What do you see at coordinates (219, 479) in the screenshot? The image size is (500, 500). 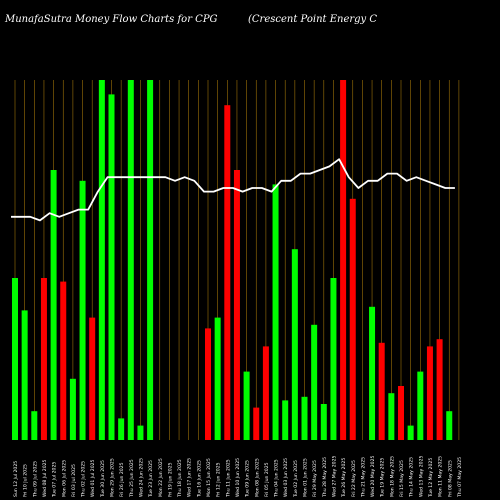 I see `x-tick-label: Fri 12 Jun 2025` at bounding box center [219, 479].